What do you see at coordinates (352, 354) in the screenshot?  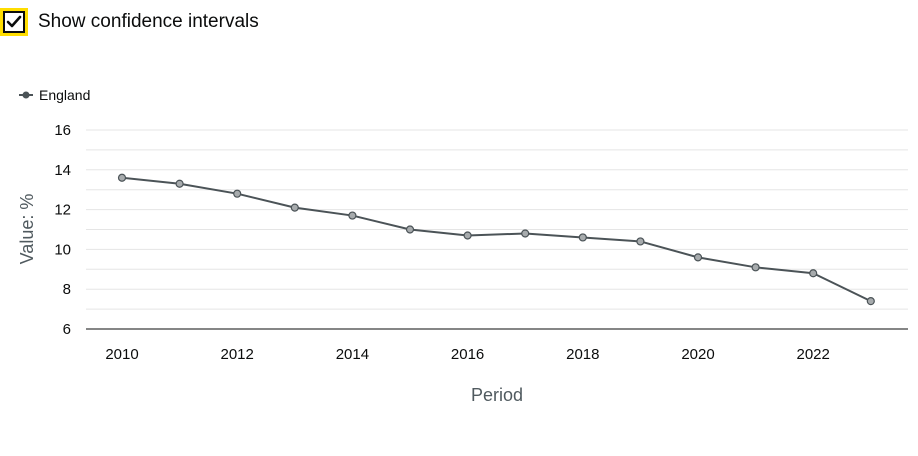 I see `x-tick-label: 2014` at bounding box center [352, 354].